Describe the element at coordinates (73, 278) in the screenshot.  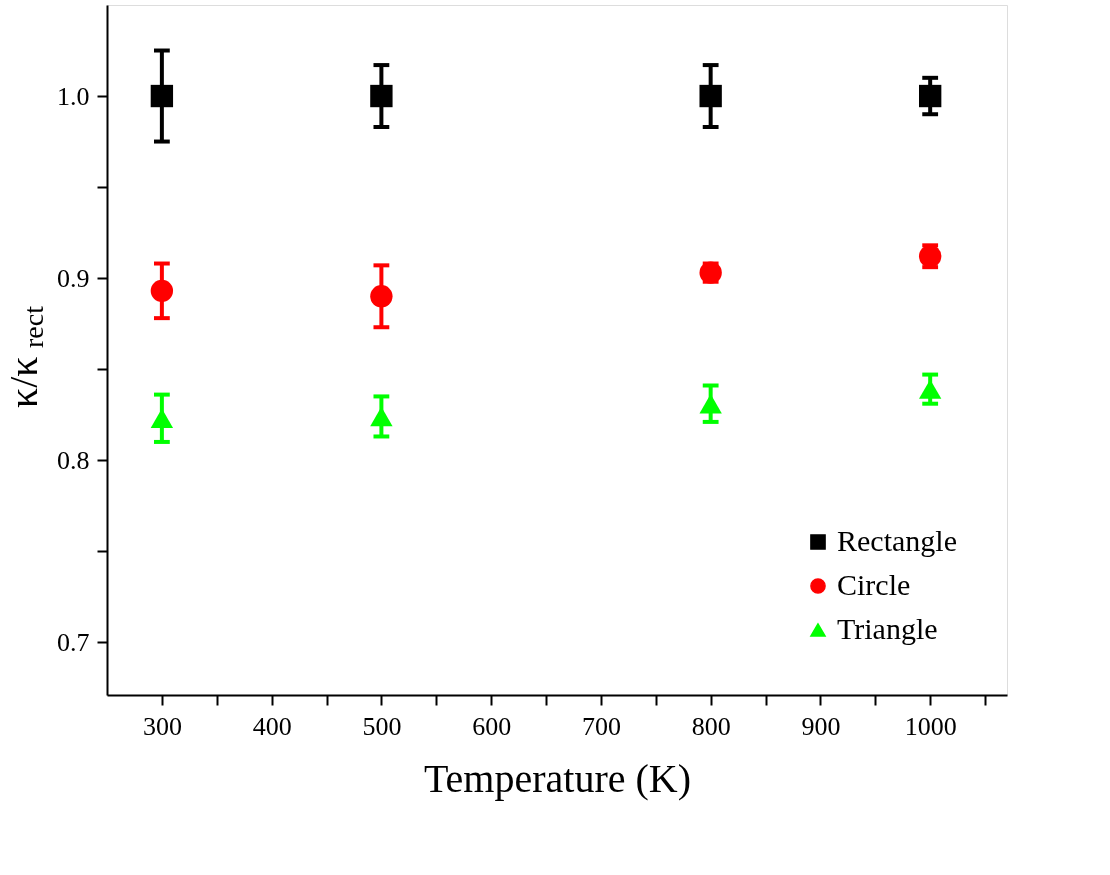
I see `y-tick-label: 0.9` at that location.